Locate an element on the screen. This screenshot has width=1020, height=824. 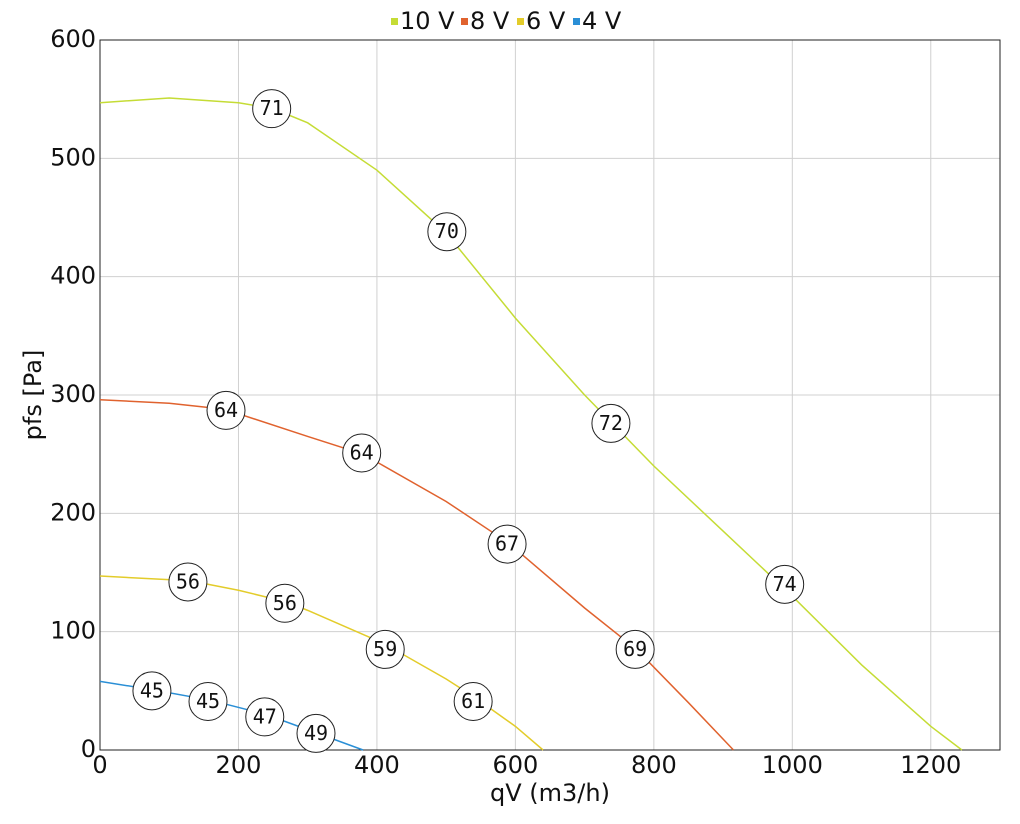
y-tick-label: 100 is located at coordinates (73, 631).